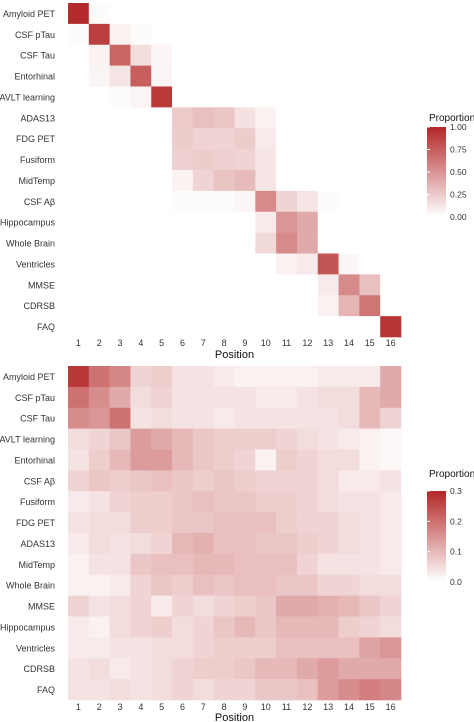 The width and height of the screenshot is (474, 722). Describe the element at coordinates (46, 690) in the screenshot. I see `row-label: FAQ` at that location.